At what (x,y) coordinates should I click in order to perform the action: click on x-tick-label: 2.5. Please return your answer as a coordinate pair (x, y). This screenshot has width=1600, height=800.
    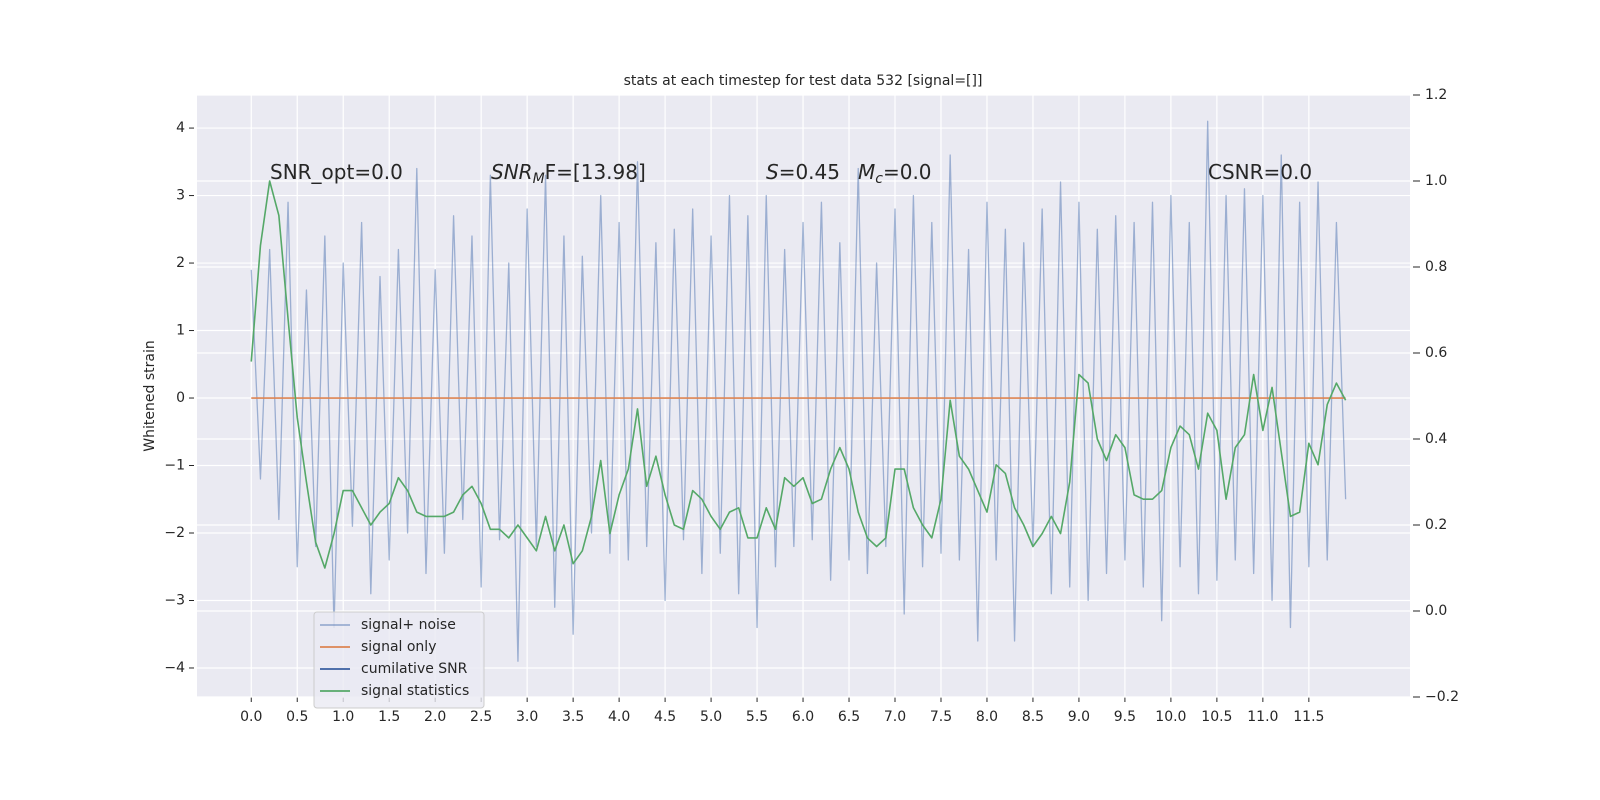
    Looking at the image, I should click on (481, 717).